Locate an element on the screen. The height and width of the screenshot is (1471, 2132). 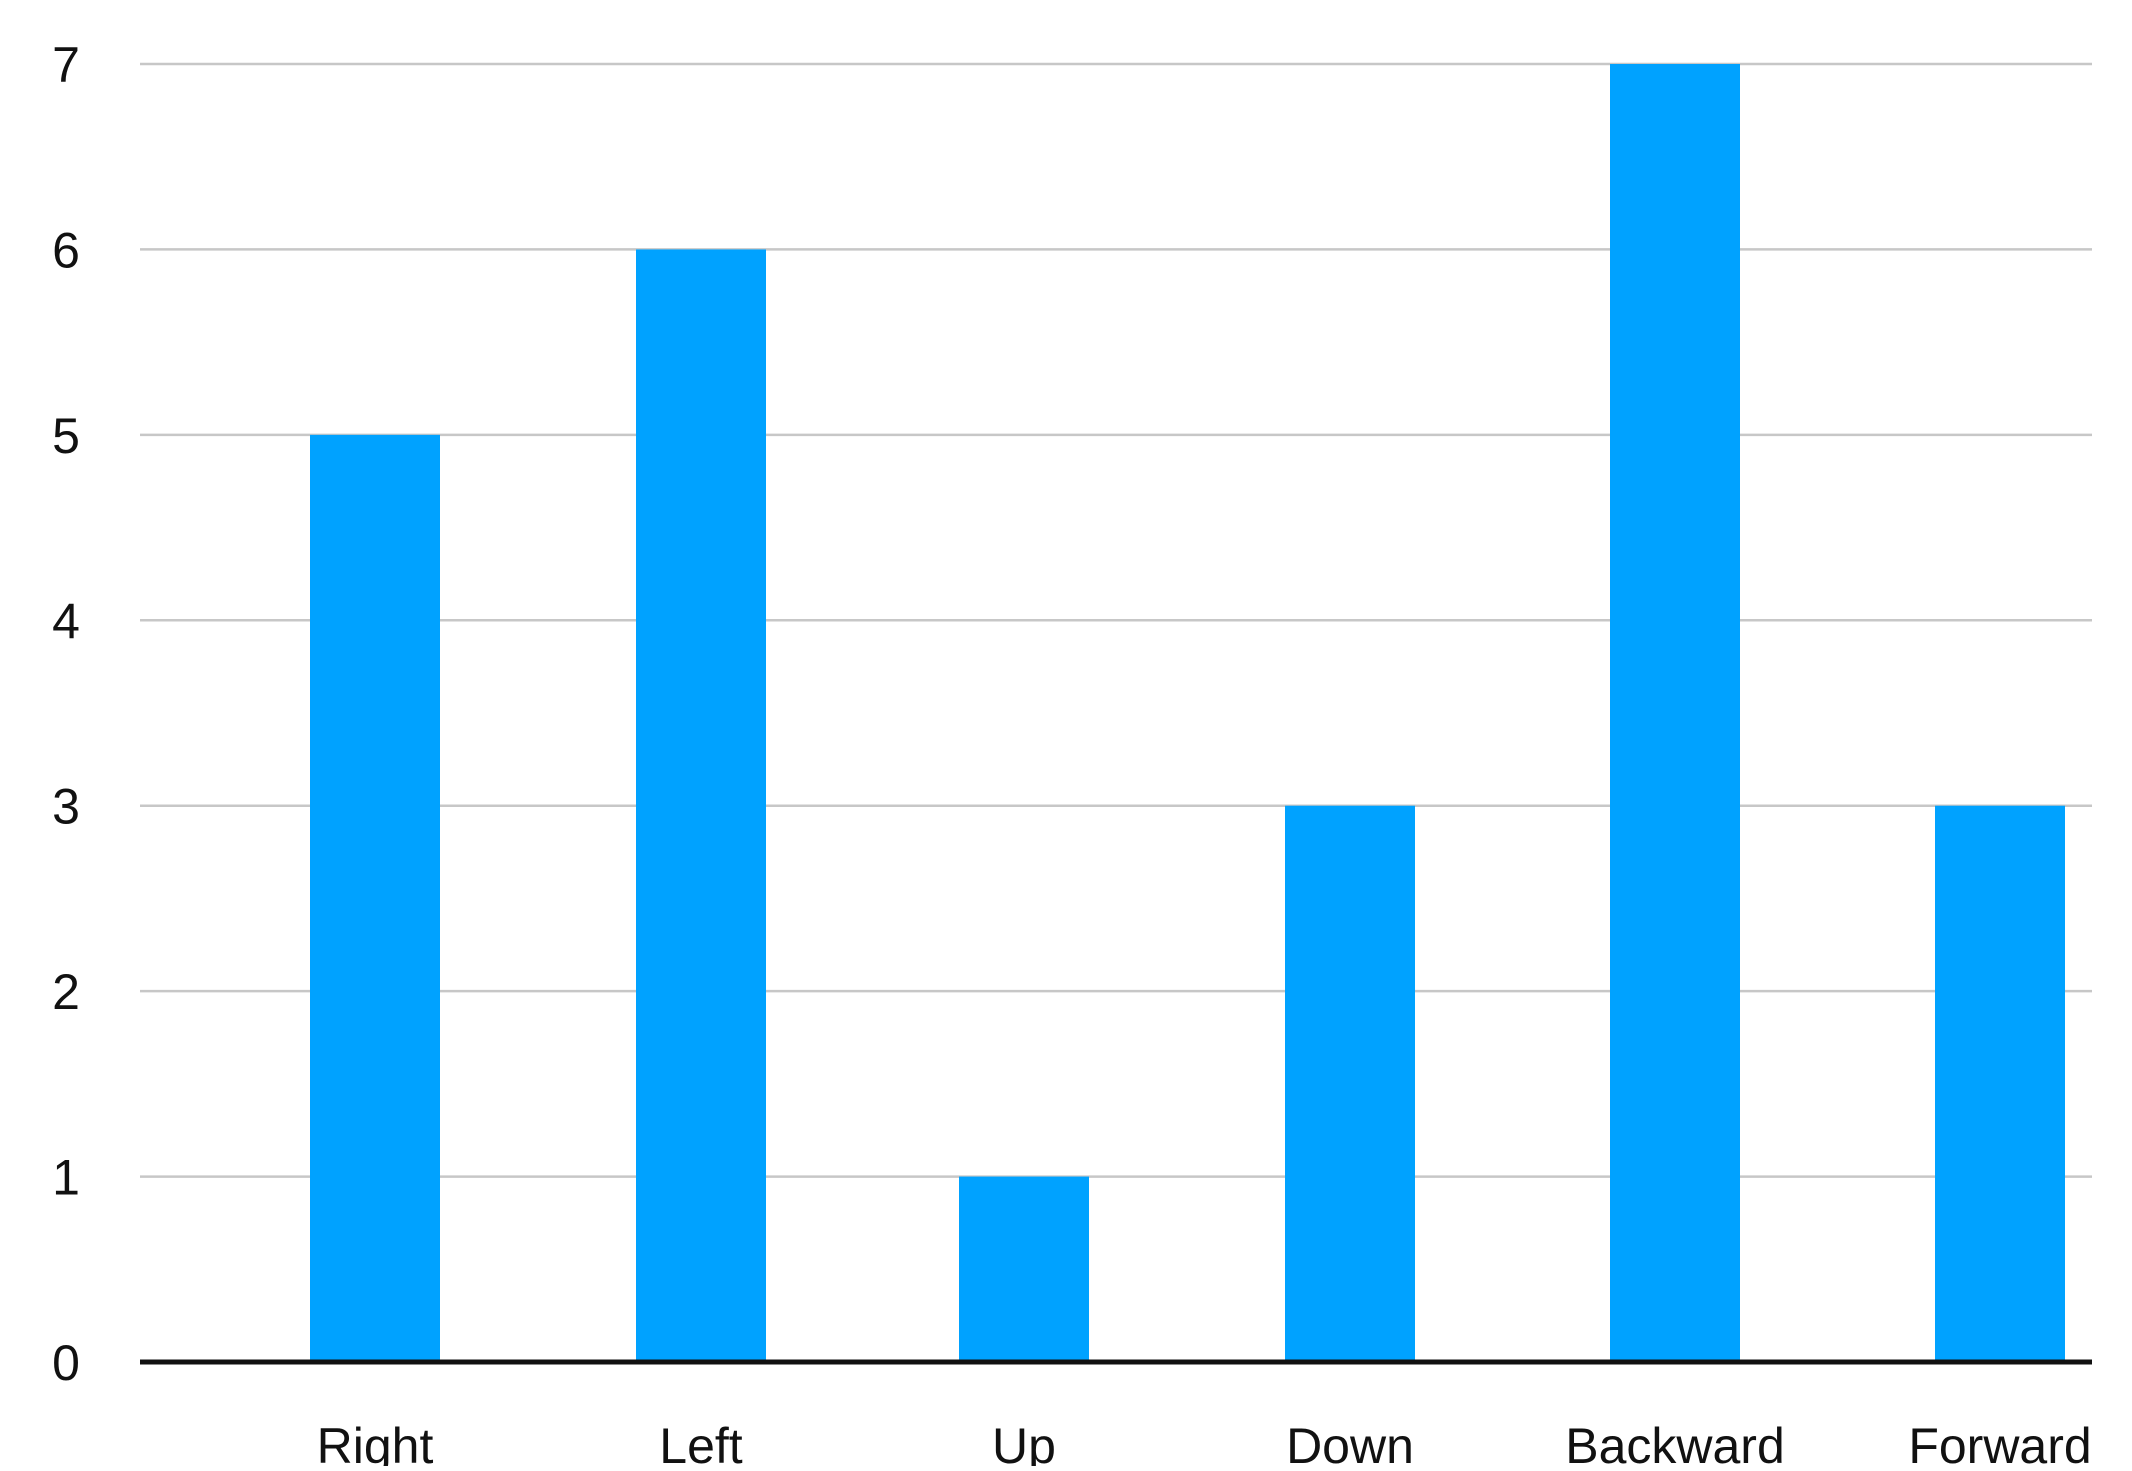
x-tick-label-forward: Forward is located at coordinates (1999, 1442).